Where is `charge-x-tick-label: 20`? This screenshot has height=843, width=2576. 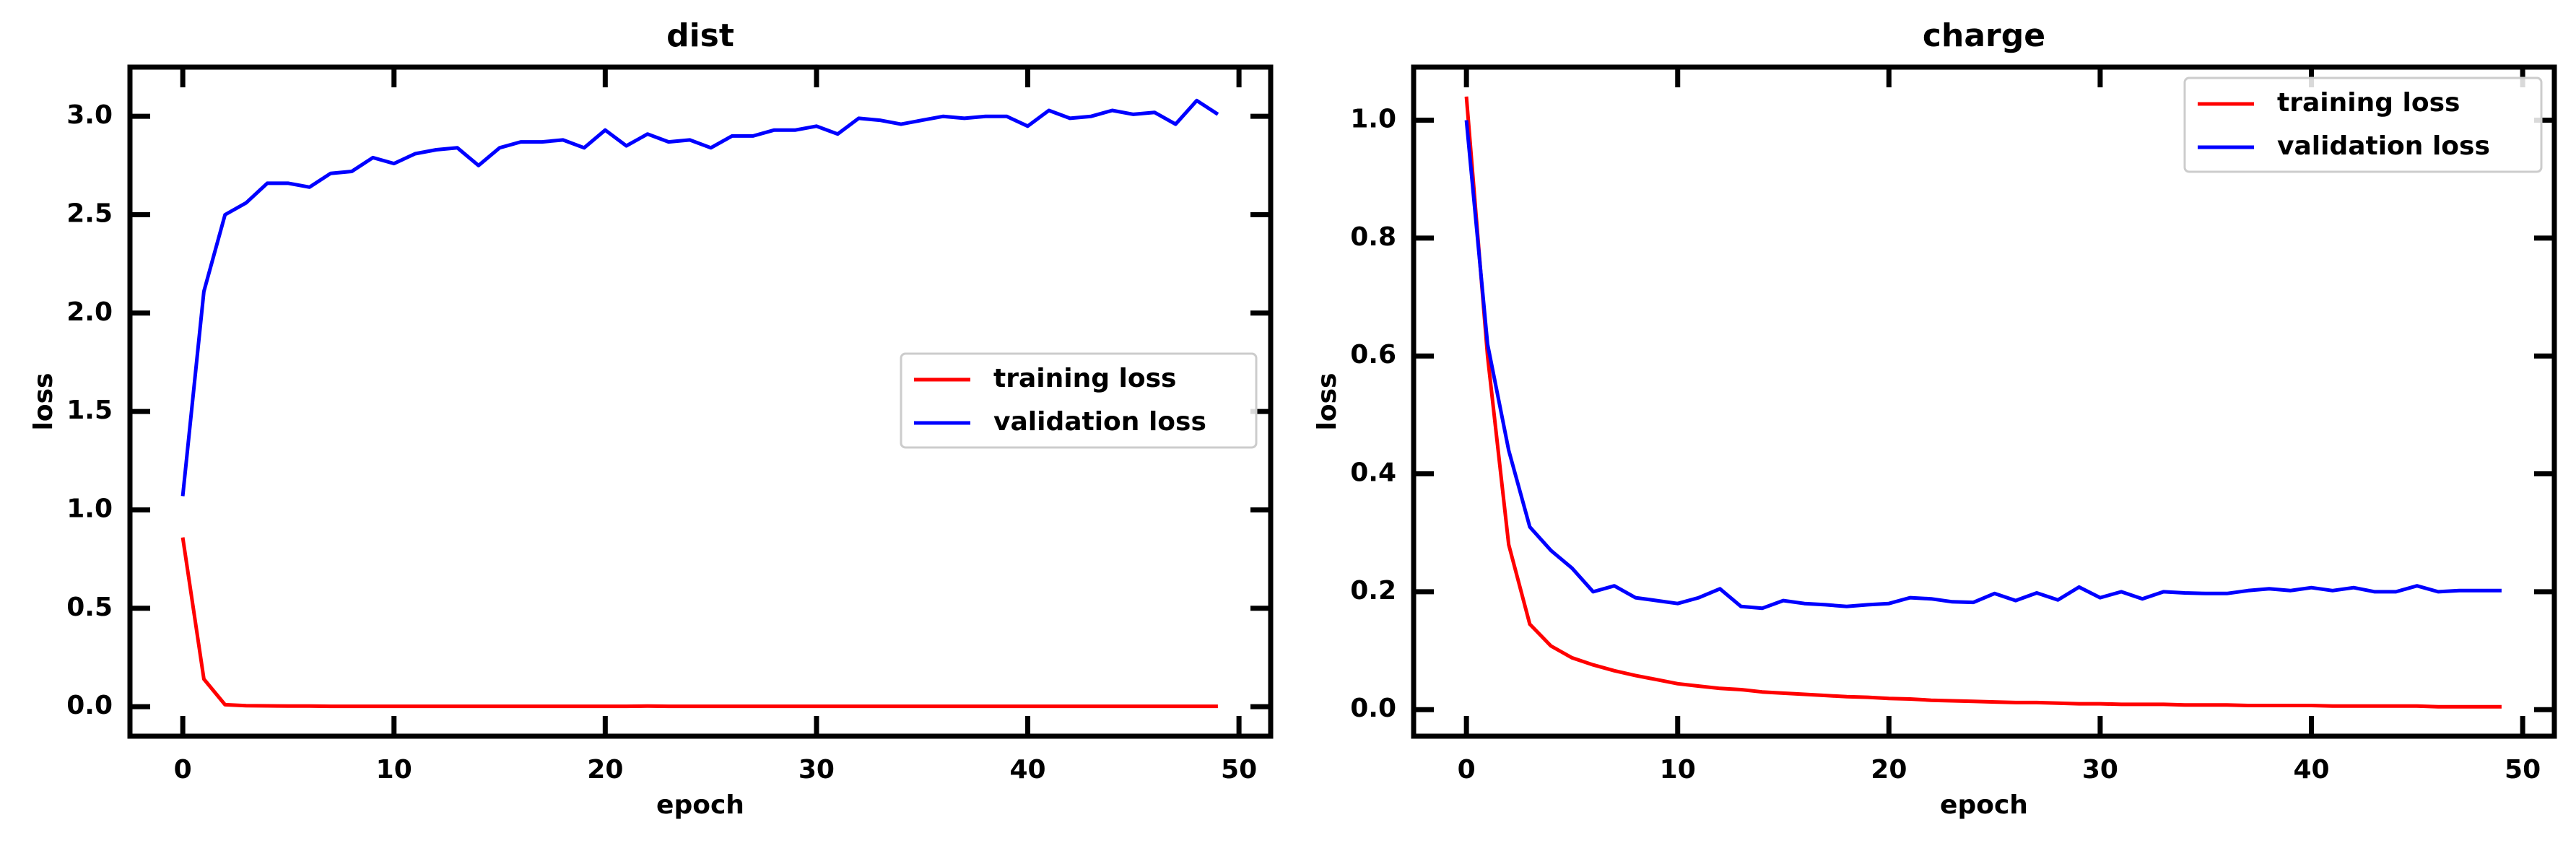
charge-x-tick-label: 20 is located at coordinates (1889, 770).